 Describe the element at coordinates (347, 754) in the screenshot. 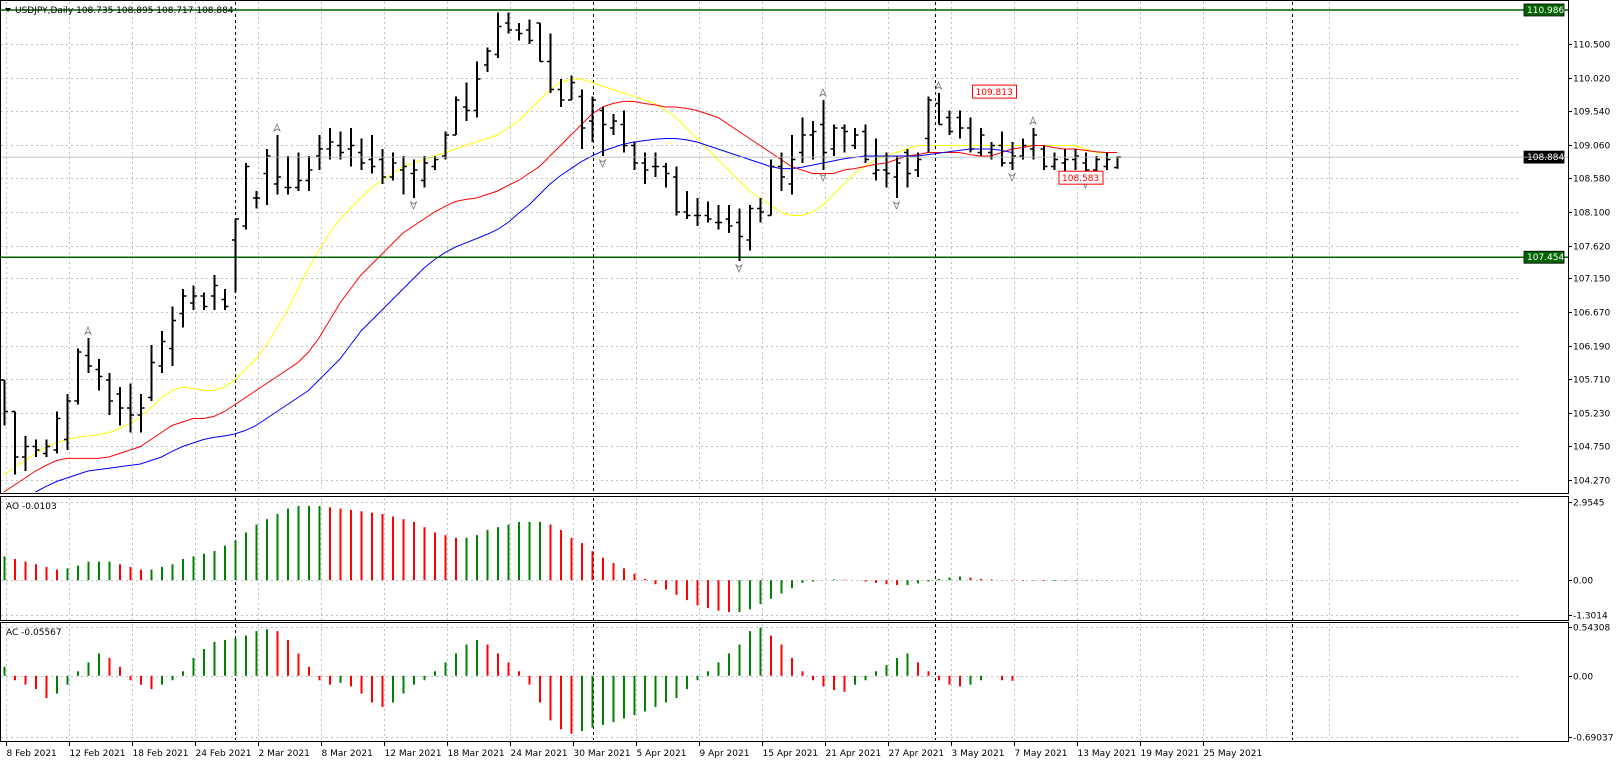

I see `time-tick-label: 8 Mar 2021` at that location.